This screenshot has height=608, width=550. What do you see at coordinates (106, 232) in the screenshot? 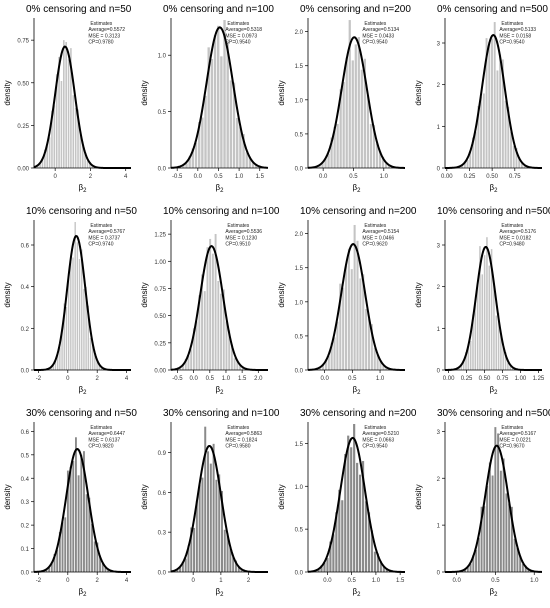
I see `estimate-average: Average=0.5767` at bounding box center [106, 232].